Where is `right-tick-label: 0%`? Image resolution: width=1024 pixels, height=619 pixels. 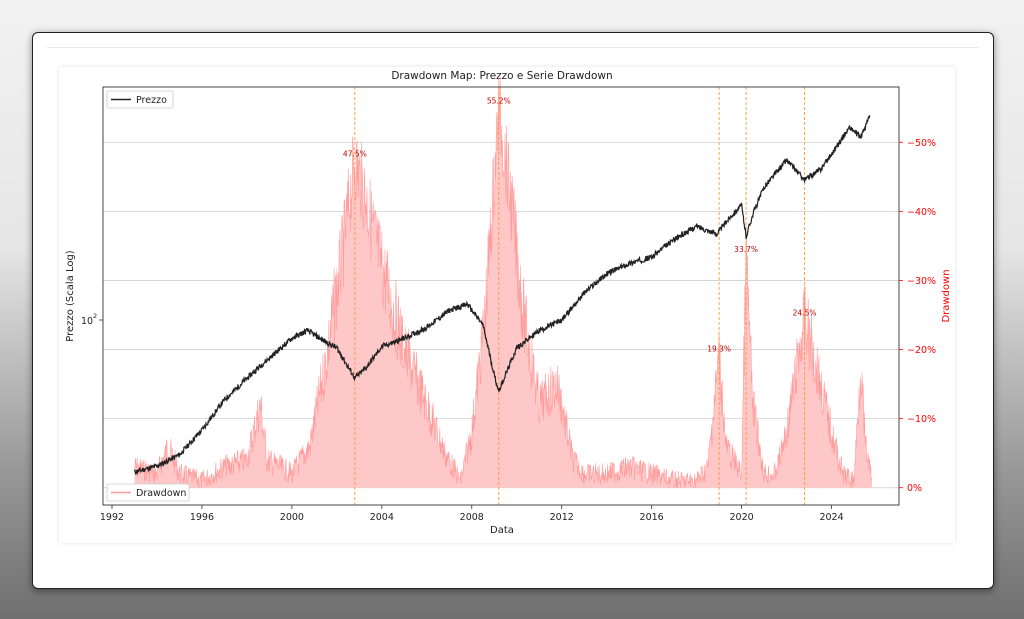 right-tick-label: 0% is located at coordinates (914, 488).